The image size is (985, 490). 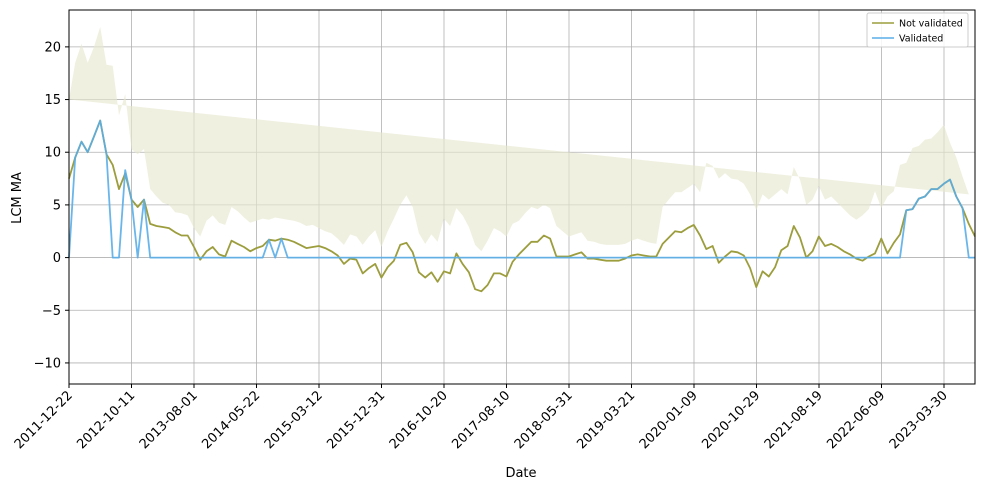 I want to click on x-tick-label: 2023-03-30, so click(x=919, y=420).